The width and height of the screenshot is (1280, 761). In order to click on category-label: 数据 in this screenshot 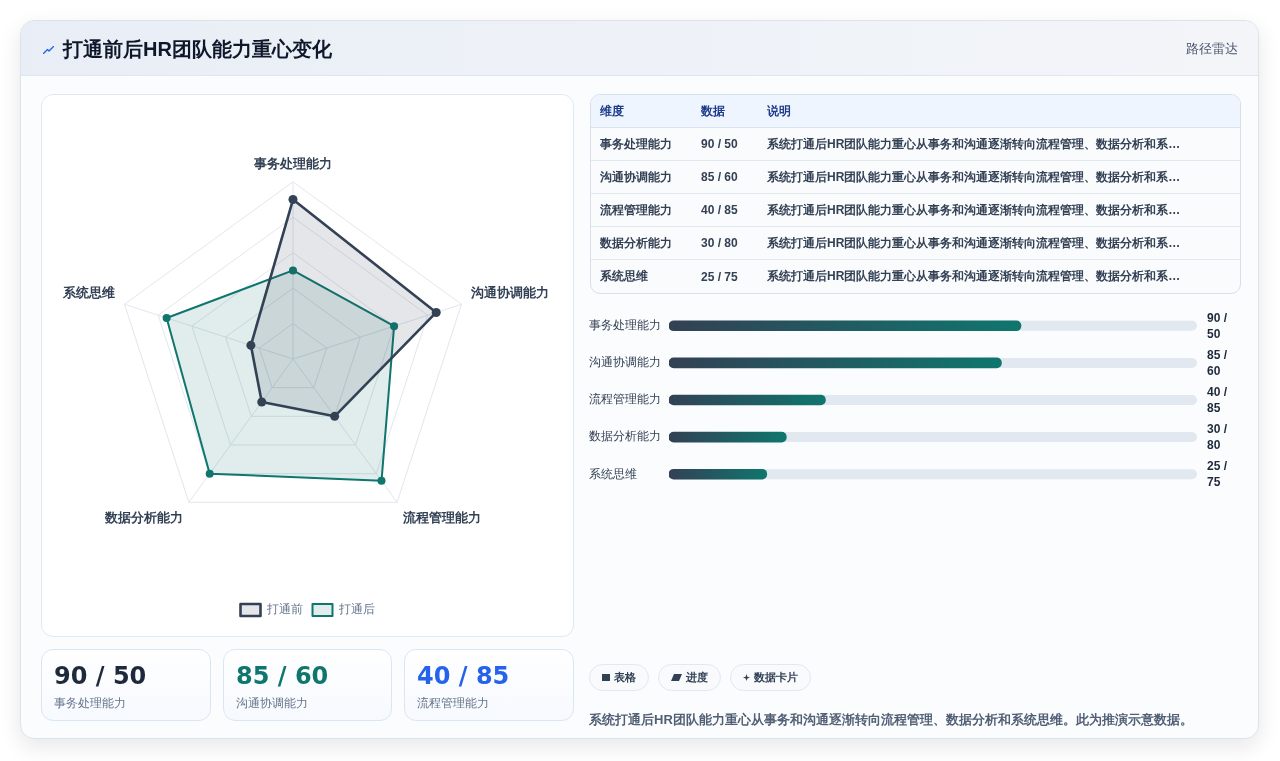, I will do `click(713, 111)`.